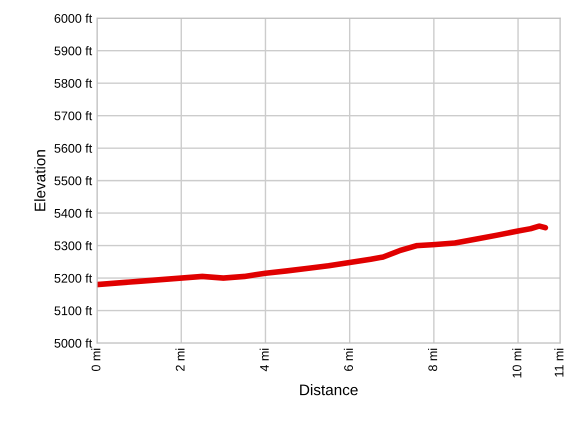  I want to click on y-axis-title: Elevation, so click(40, 180).